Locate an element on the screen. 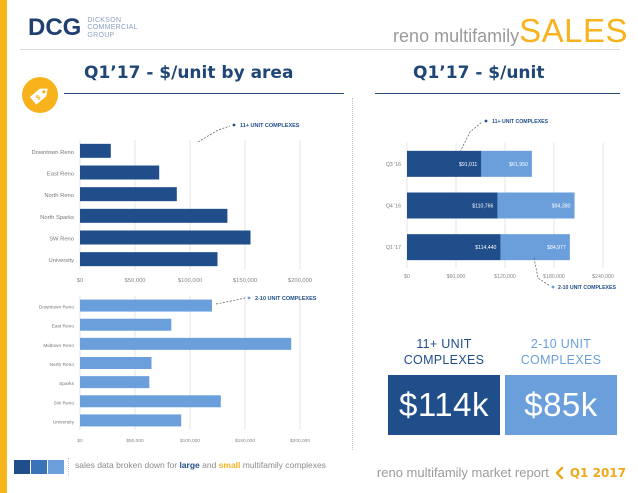 This screenshot has height=493, width=638. footer-report-name: reno multifamily market report is located at coordinates (462, 472).